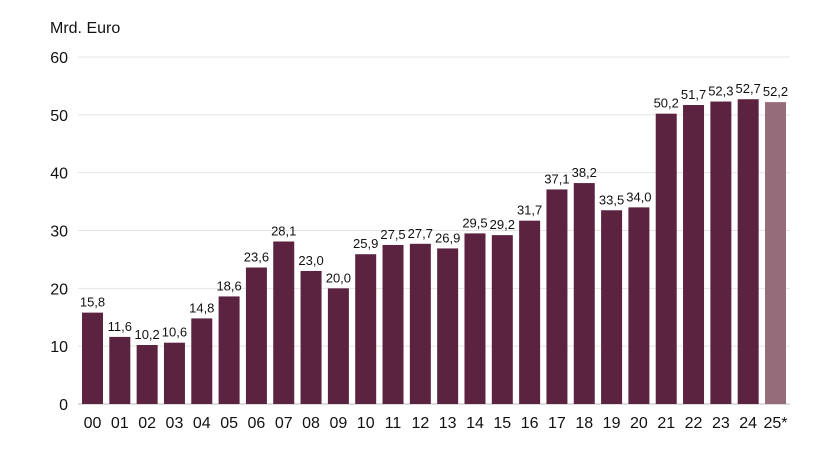 This screenshot has width=840, height=452. I want to click on x-tick-label: 02, so click(147, 423).